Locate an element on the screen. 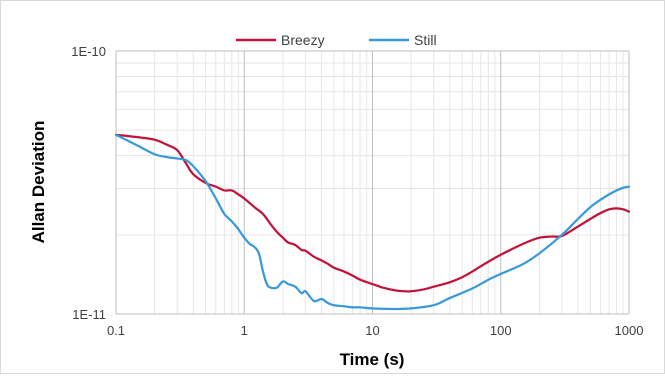  x-tick-label: 100 is located at coordinates (501, 330).